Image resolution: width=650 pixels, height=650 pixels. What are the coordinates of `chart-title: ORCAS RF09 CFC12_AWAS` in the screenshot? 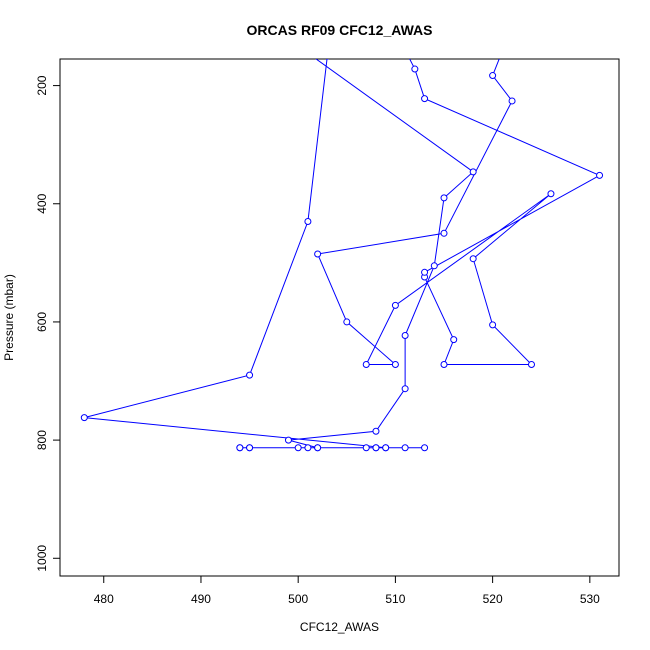 It's located at (340, 30).